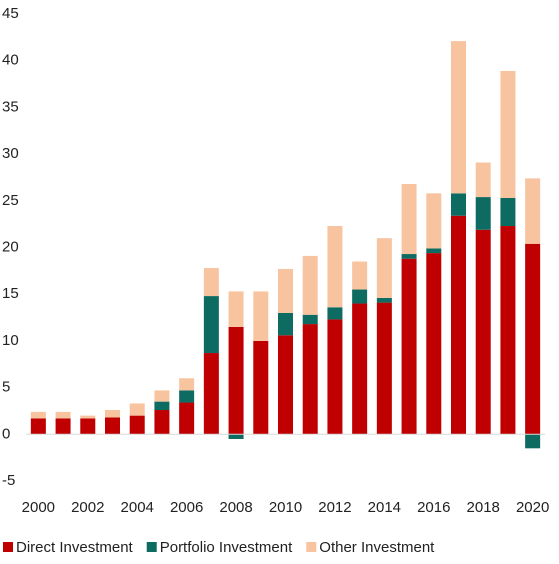  What do you see at coordinates (334, 507) in the screenshot?
I see `x-tick-label: 2012` at bounding box center [334, 507].